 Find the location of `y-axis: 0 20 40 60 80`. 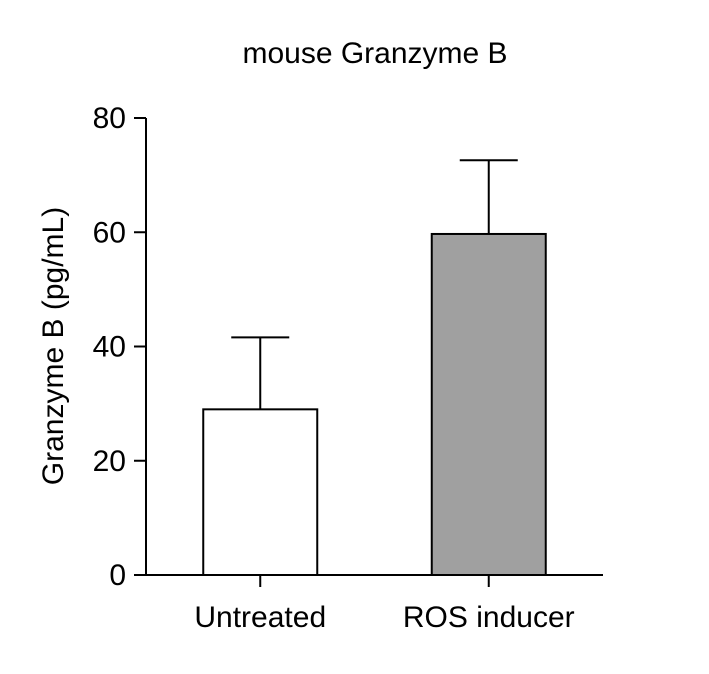

y-axis: 0 20 40 60 80 is located at coordinates (120, 347).